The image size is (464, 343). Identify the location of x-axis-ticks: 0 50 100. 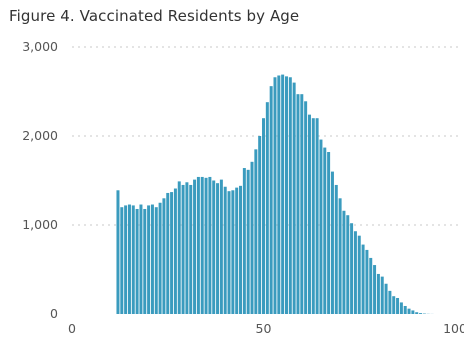
(266, 328).